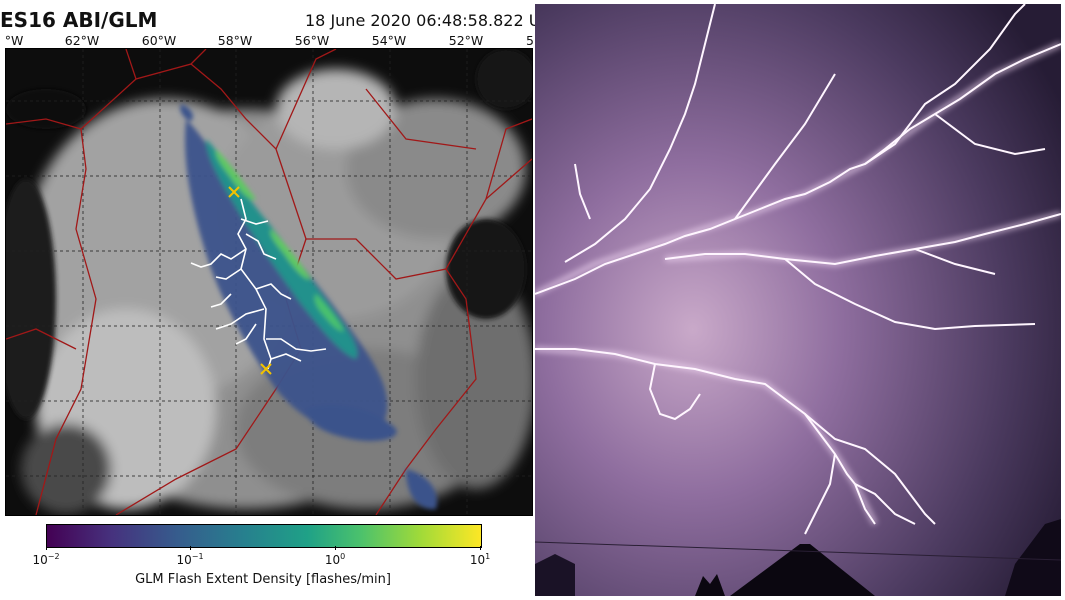 This screenshot has width=1065, height=600. What do you see at coordinates (159, 40) in the screenshot?
I see `lon-label: 60°W` at bounding box center [159, 40].